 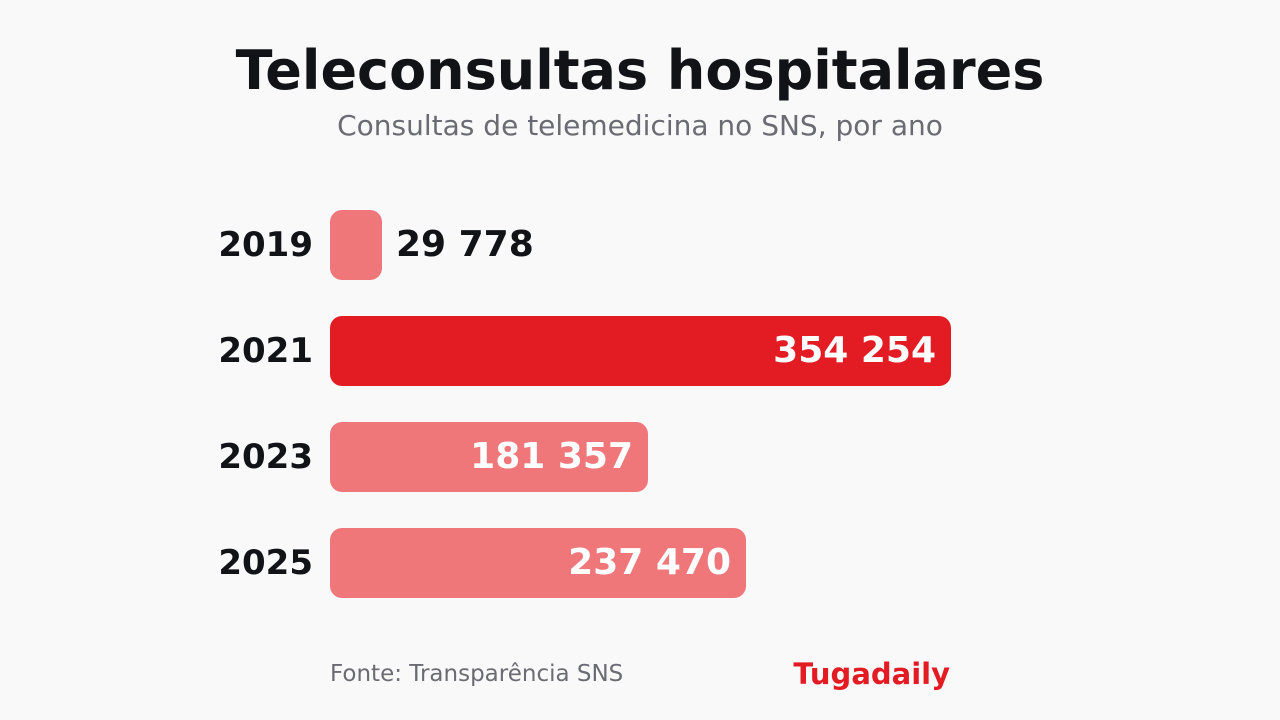 I want to click on chart-title: Teleconsultas hospitalares, so click(x=640, y=70).